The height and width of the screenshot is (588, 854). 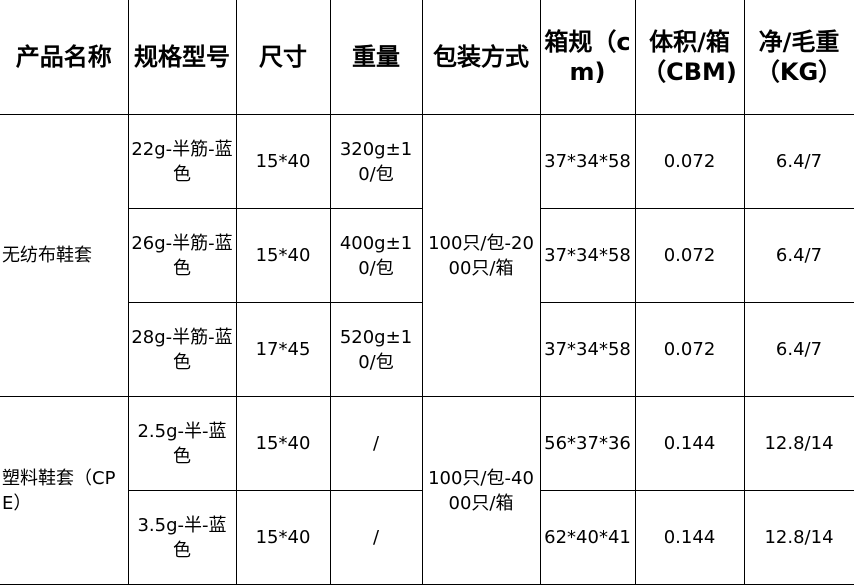 What do you see at coordinates (182, 255) in the screenshot?
I see `spec: 26g-半筋-蓝色` at bounding box center [182, 255].